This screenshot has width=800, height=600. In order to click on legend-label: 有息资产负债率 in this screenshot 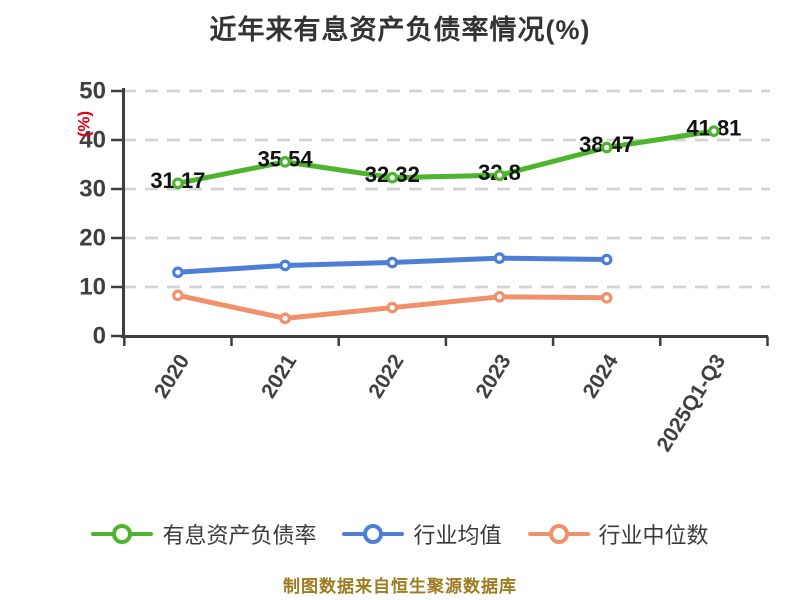, I will do `click(239, 535)`.